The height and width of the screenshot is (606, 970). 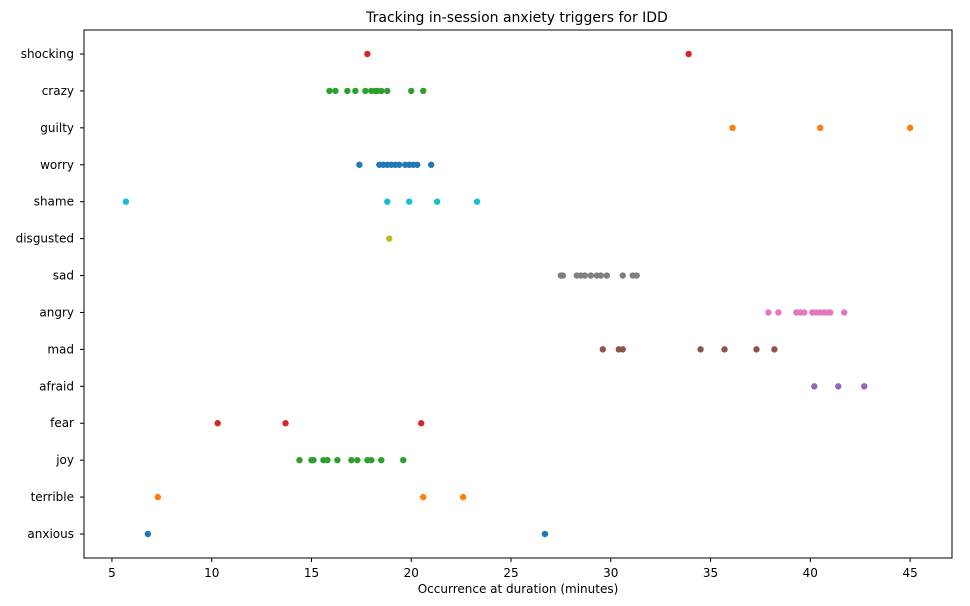 I want to click on x-tick-label: 10, so click(x=211, y=573).